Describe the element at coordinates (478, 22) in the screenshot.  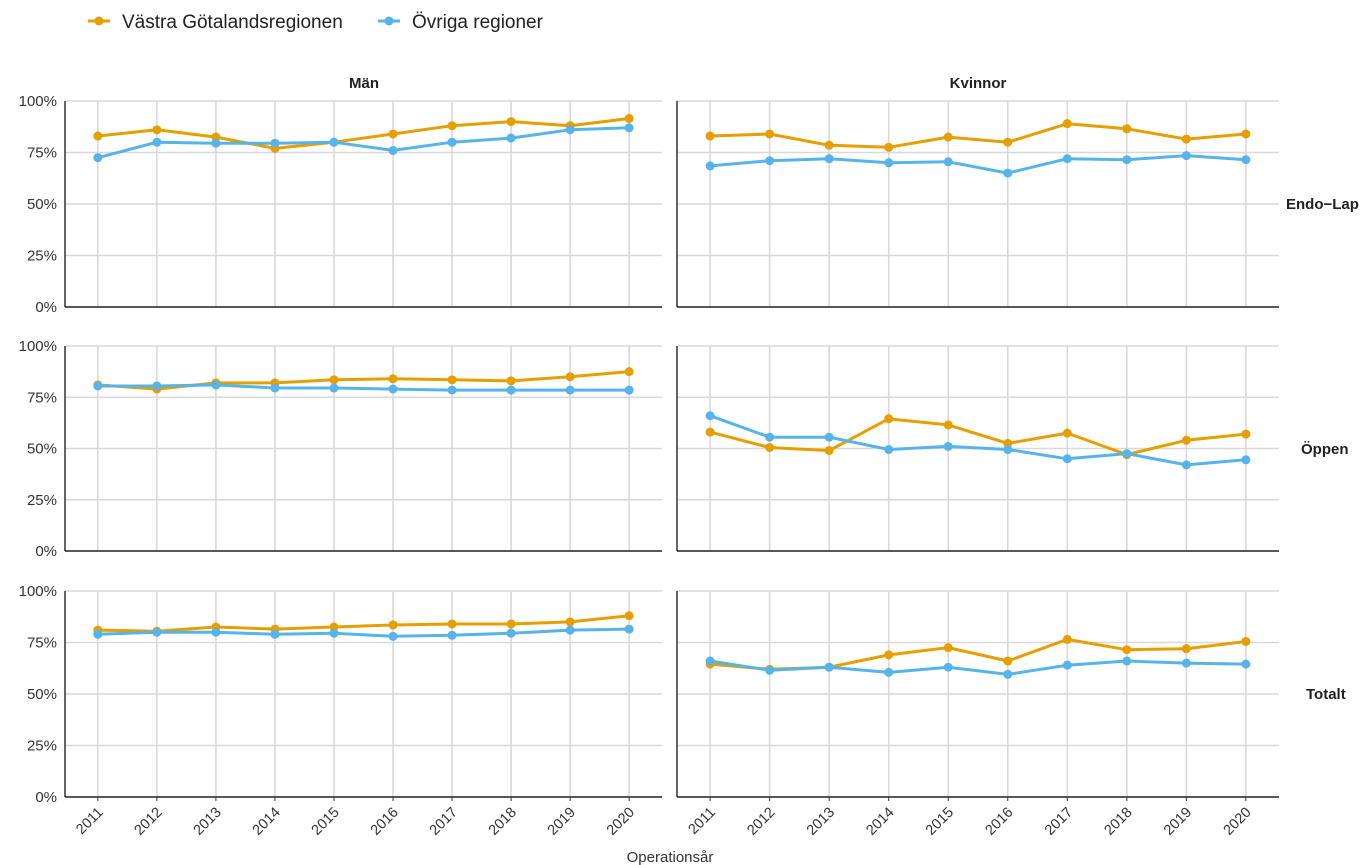
I see `legend-label-ovriga: Övriga regioner` at that location.